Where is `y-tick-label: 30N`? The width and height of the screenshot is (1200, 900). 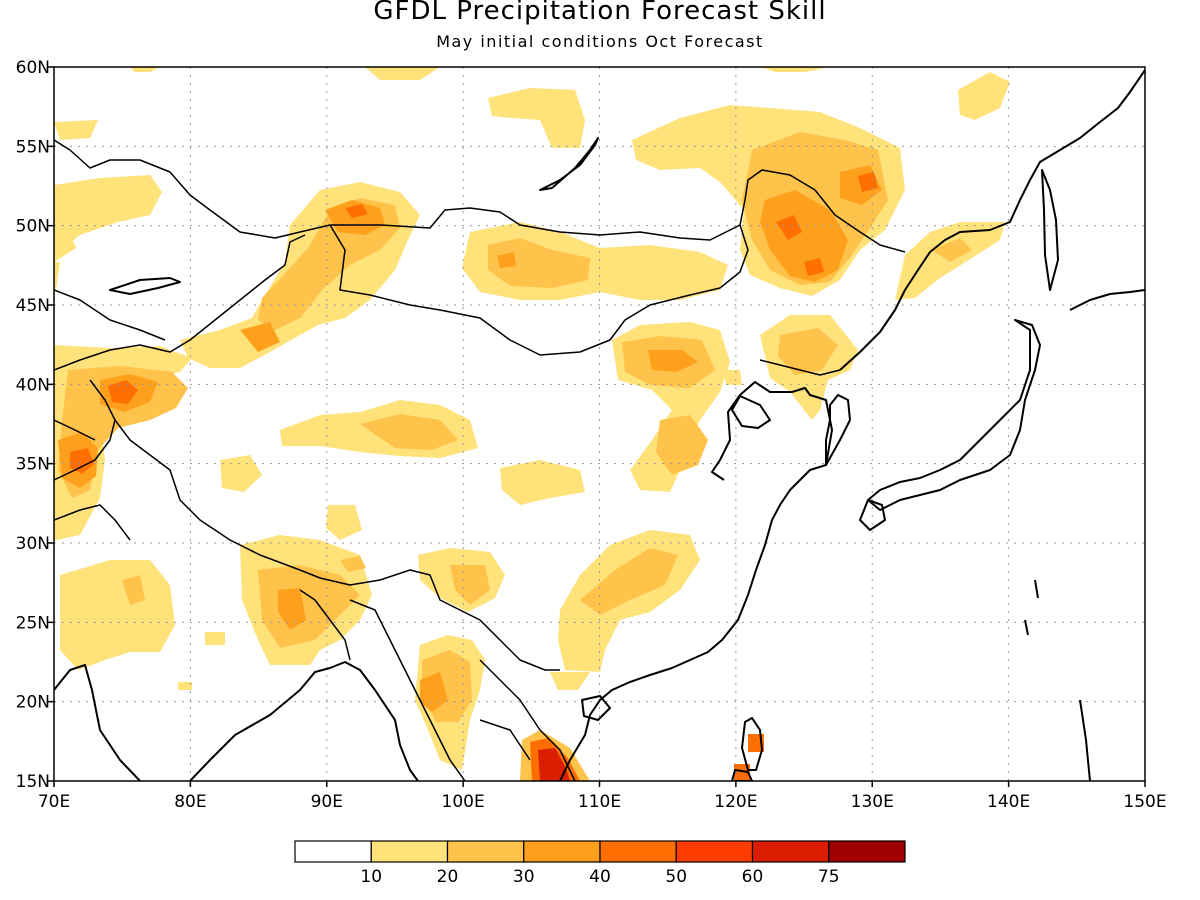 y-tick-label: 30N is located at coordinates (33, 544).